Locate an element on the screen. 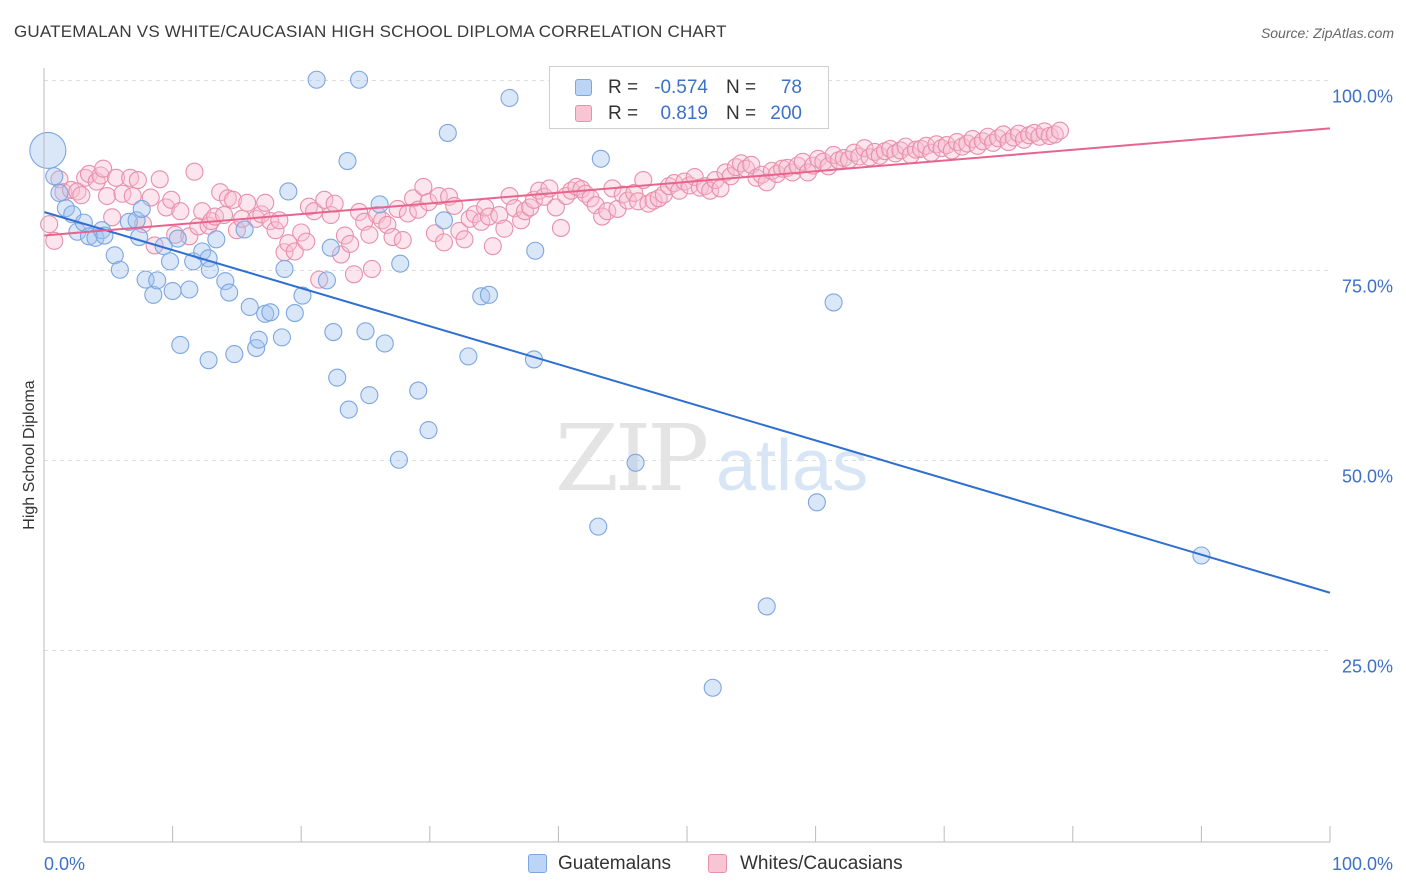 Image resolution: width=1406 pixels, height=892 pixels. legend-n-value: 200 is located at coordinates (786, 113).